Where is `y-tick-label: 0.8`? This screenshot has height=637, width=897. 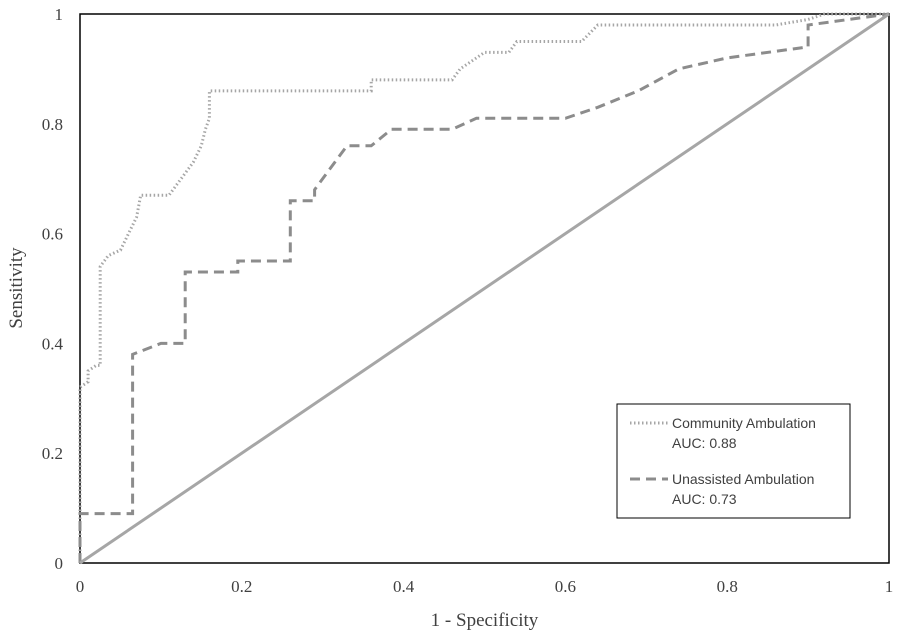
y-tick-label: 0.8 is located at coordinates (52, 124).